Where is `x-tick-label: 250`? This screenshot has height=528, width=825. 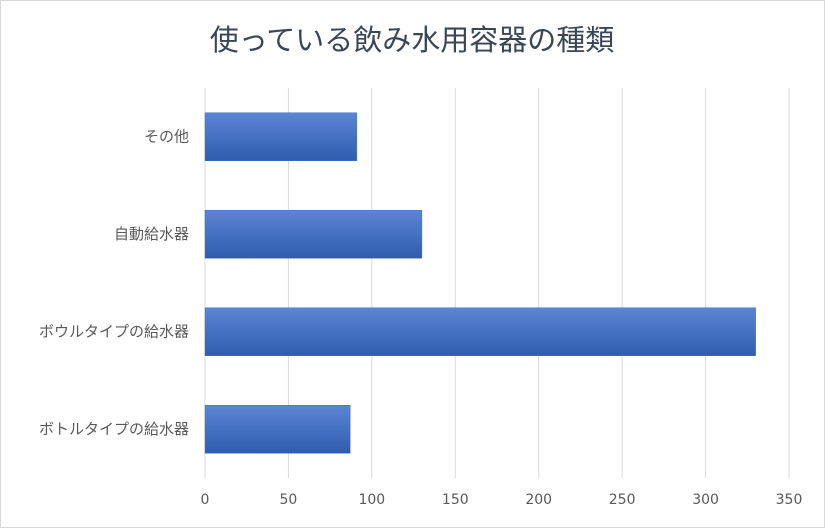 x-tick-label: 250 is located at coordinates (622, 500).